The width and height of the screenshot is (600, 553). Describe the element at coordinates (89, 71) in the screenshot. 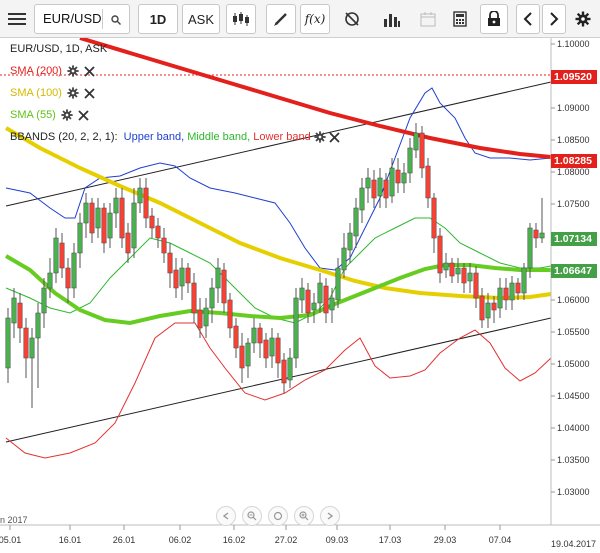

I see `sma200-close-icon` at that location.